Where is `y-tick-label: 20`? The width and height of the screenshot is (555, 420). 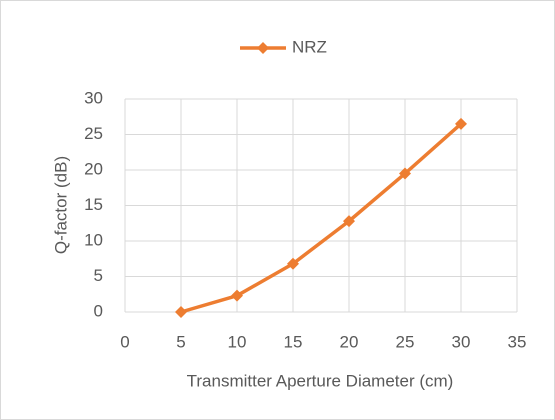
y-tick-label: 20 is located at coordinates (93, 168).